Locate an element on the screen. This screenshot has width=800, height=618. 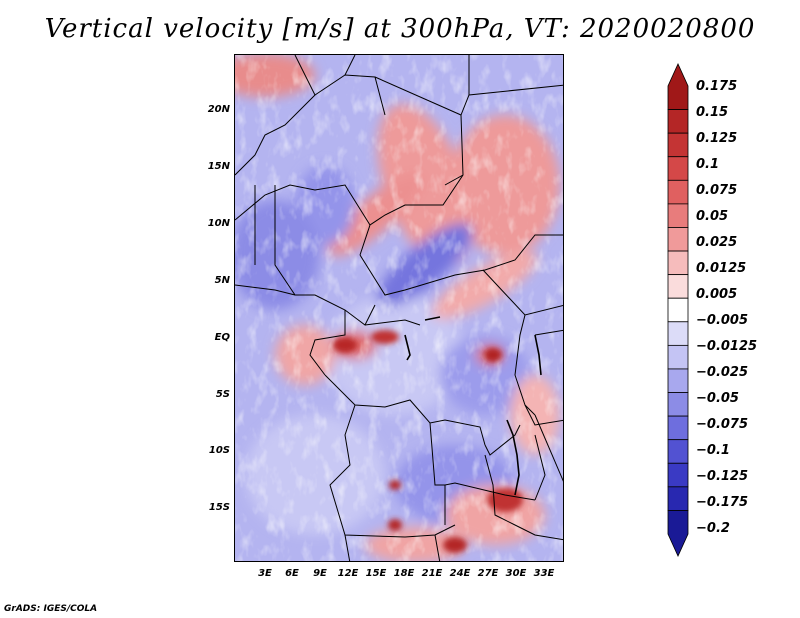
lon-label-9e: 9E is located at coordinates (320, 573).